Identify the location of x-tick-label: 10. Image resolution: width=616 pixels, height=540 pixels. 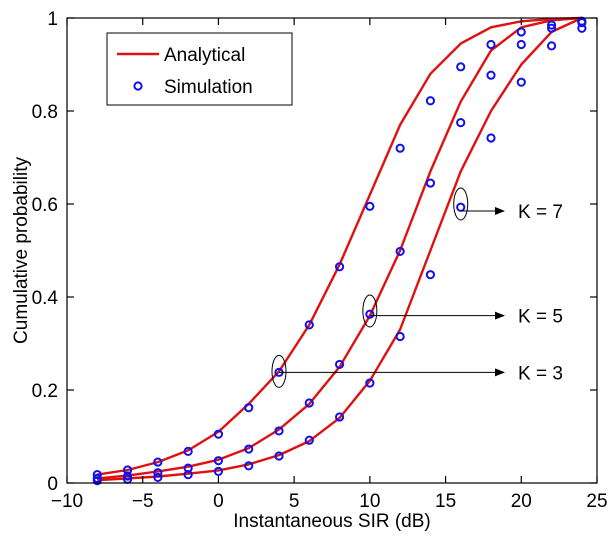
(369, 501).